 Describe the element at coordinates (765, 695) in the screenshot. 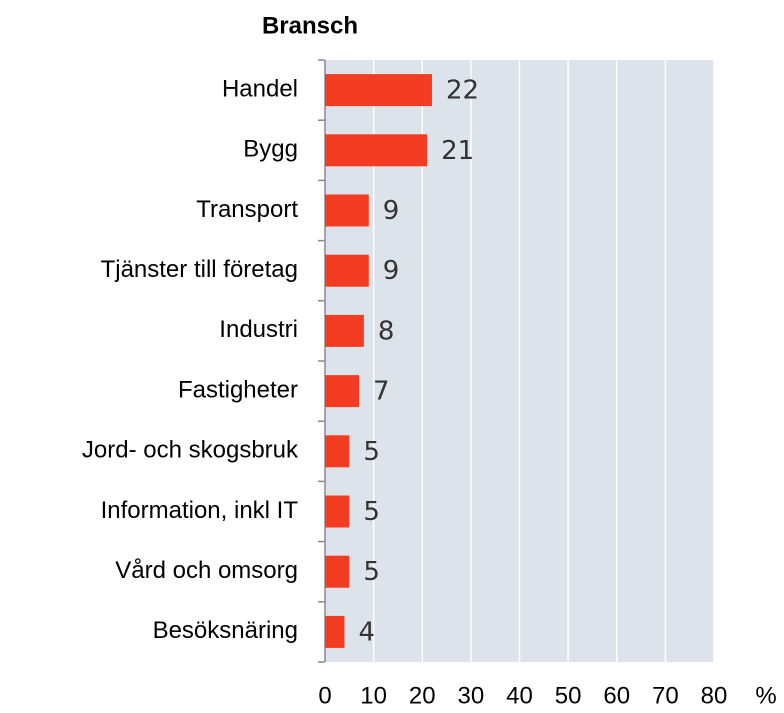

I see `x-axis-label: %` at that location.